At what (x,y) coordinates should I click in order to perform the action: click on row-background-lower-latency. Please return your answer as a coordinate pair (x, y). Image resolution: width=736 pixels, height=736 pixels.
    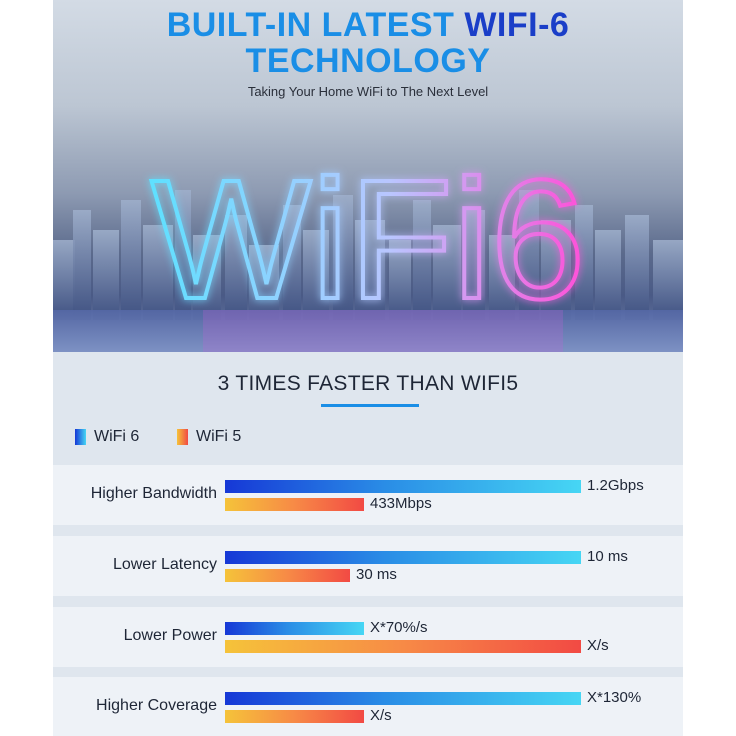
    Looking at the image, I should click on (368, 566).